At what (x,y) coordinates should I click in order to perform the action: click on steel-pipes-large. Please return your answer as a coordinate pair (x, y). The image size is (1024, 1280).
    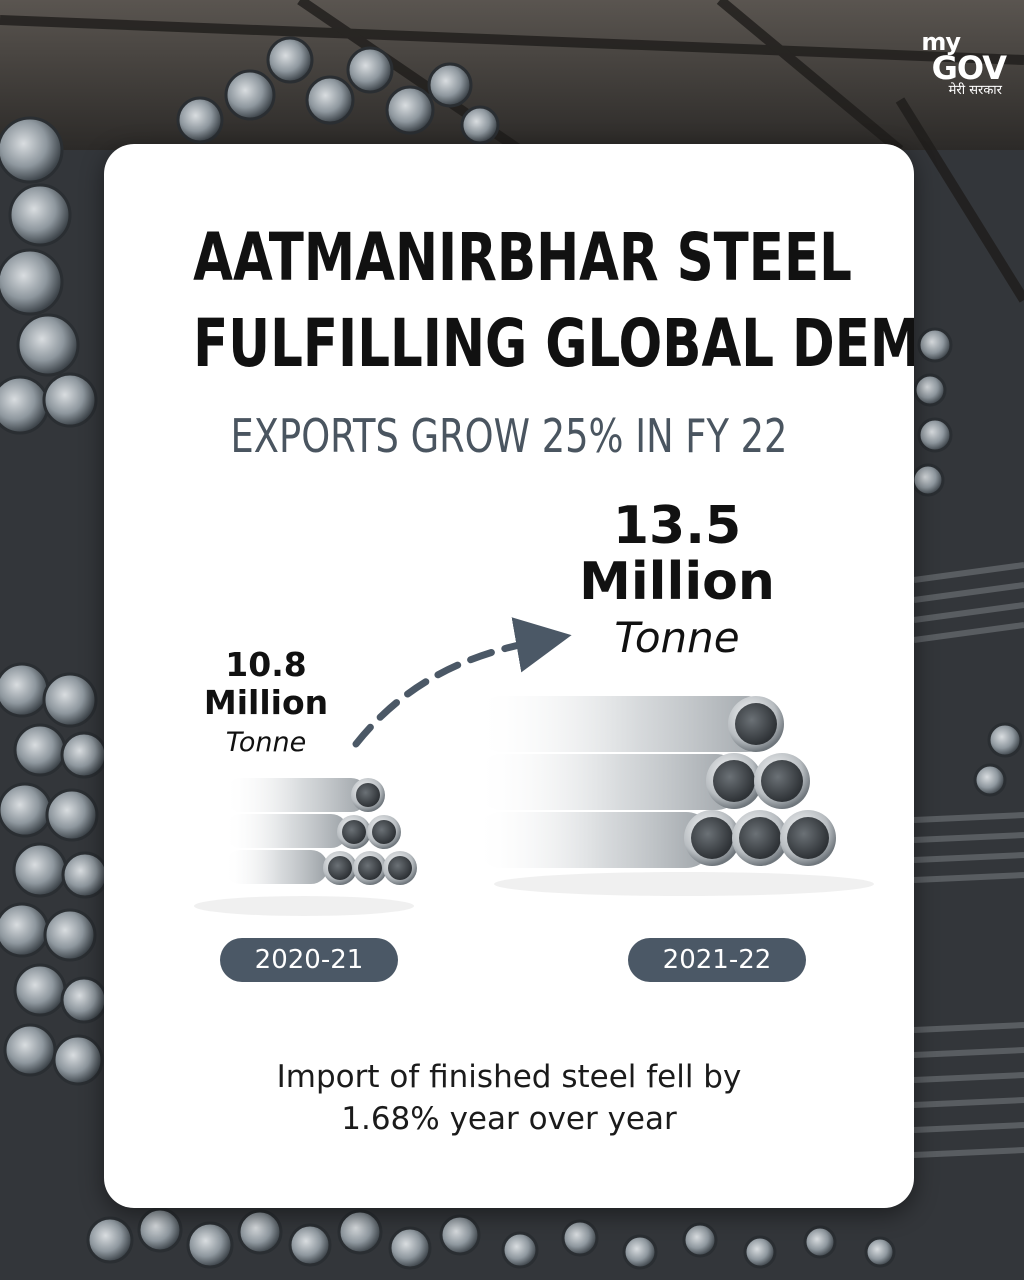
    Looking at the image, I should click on (674, 796).